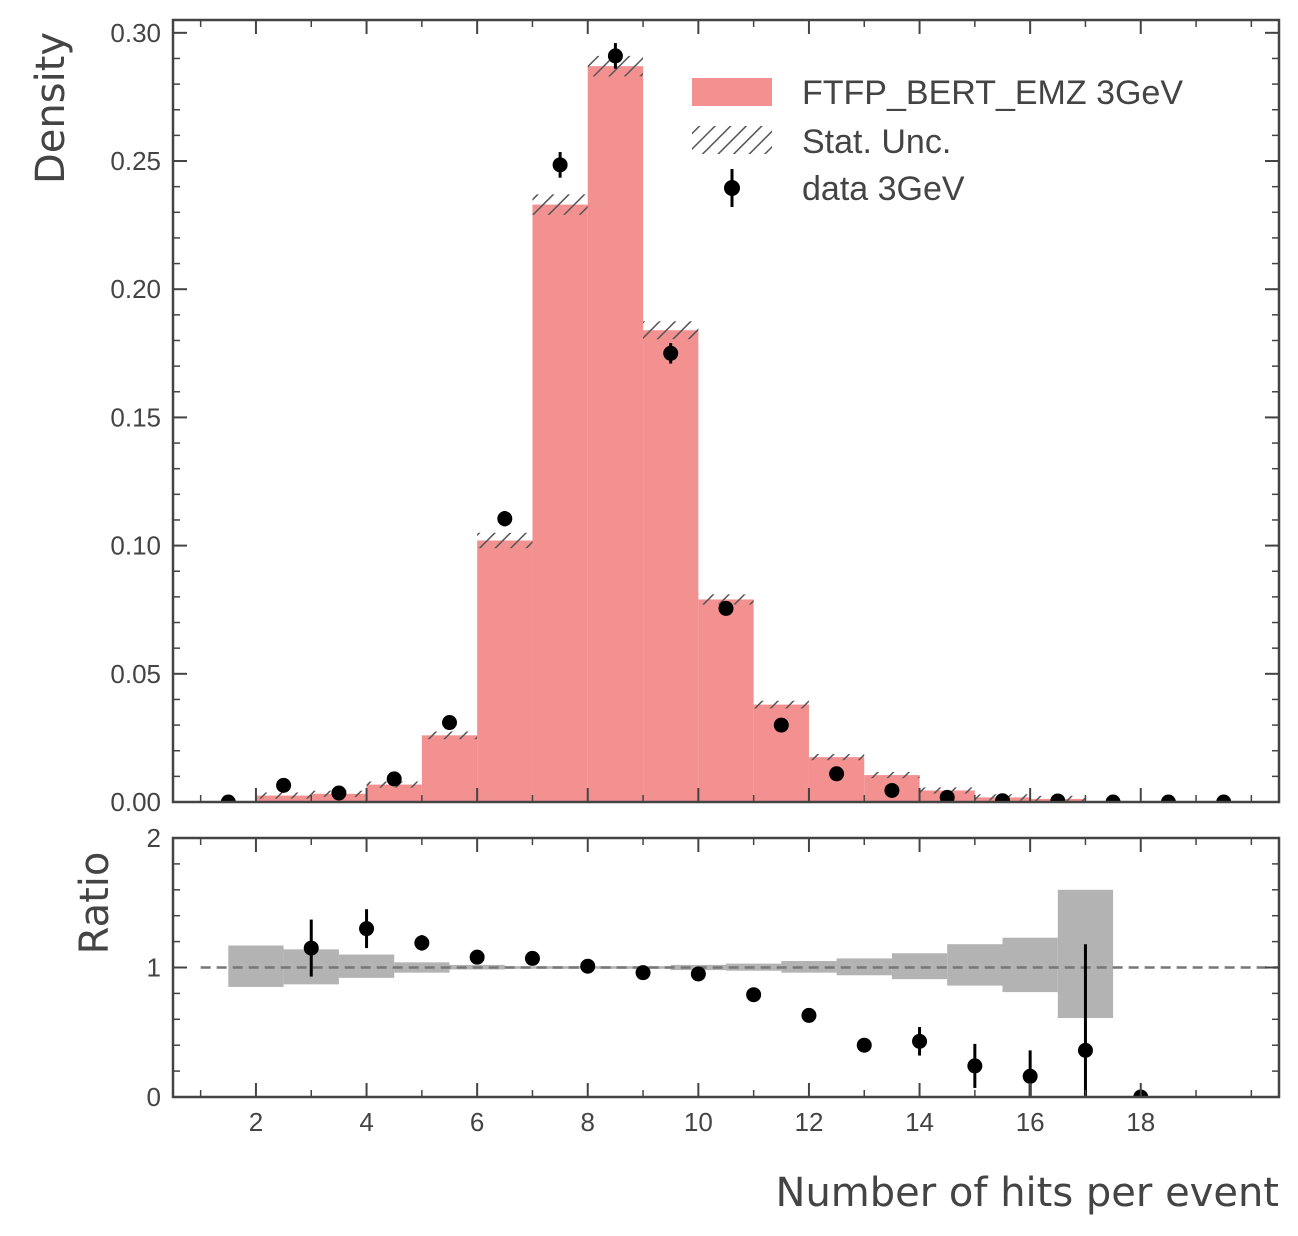 Image resolution: width=1298 pixels, height=1236 pixels. Describe the element at coordinates (992, 93) in the screenshot. I see `legend-label-histogram: FTFP_BERT_EMZ 3GeV` at that location.